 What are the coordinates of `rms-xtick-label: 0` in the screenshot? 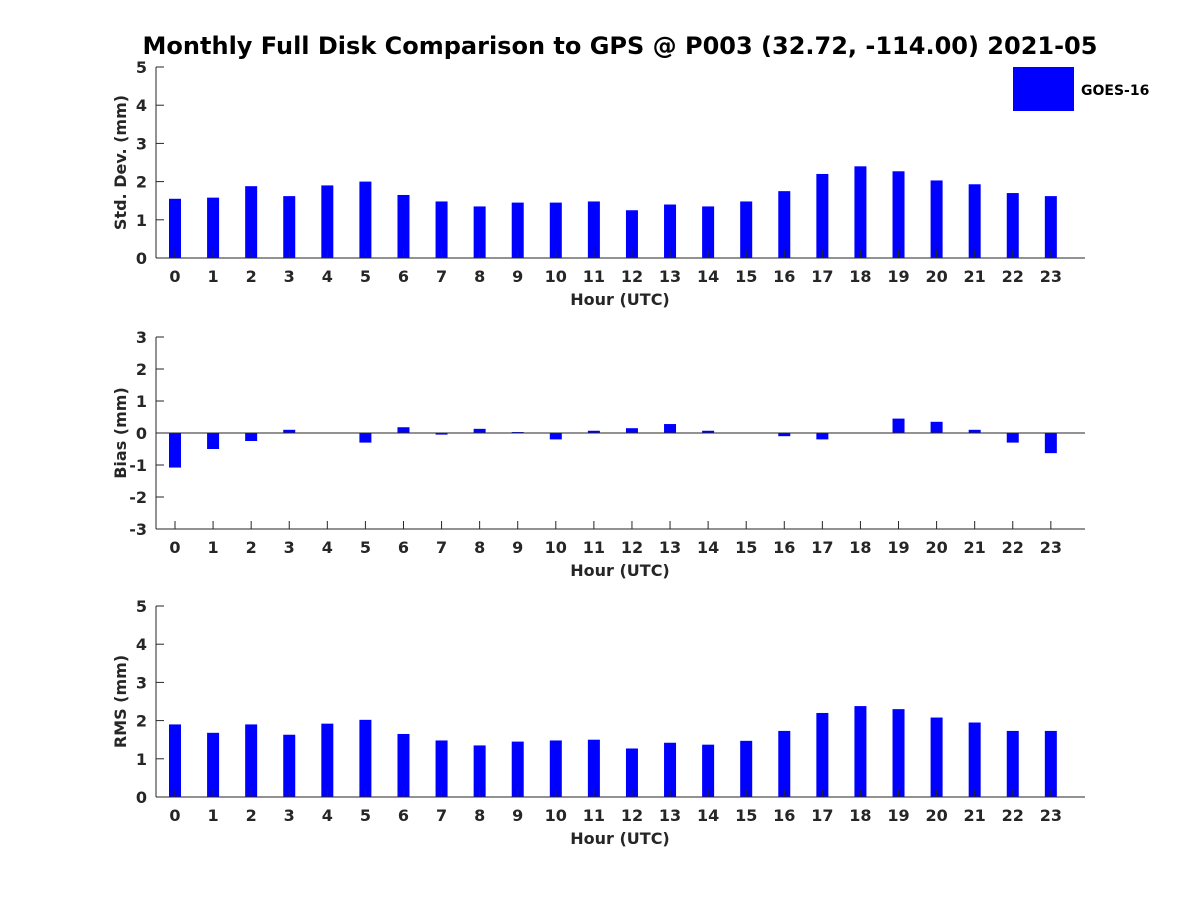 It's located at (174, 815).